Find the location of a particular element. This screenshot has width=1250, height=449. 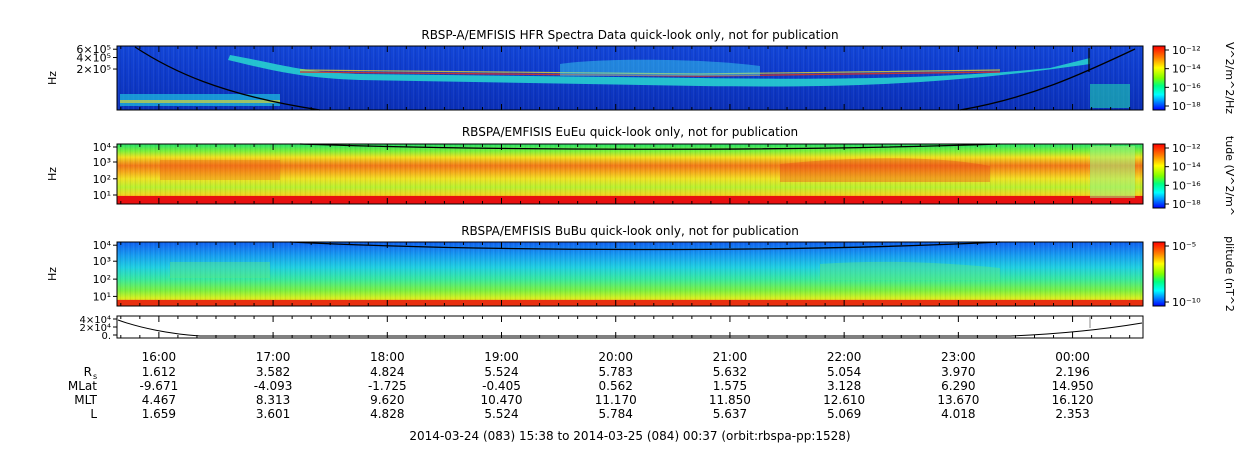

ephemeris-row-subscript: s is located at coordinates (95, 376).